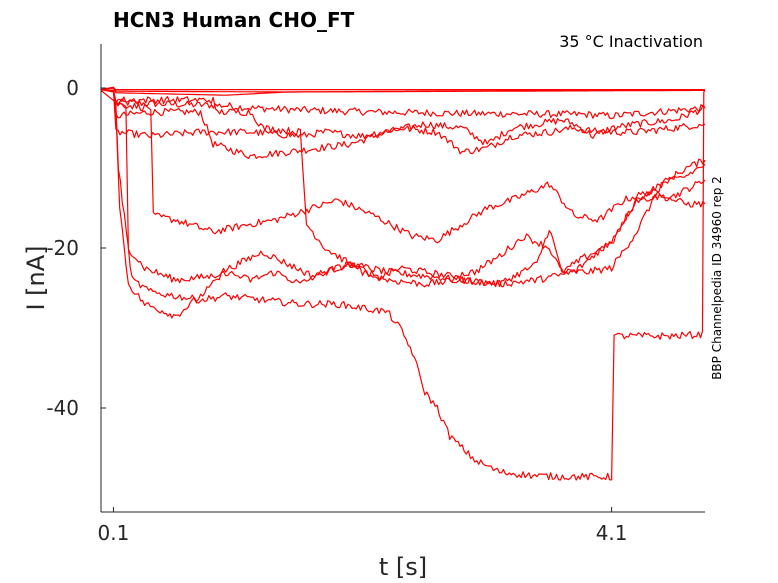 The width and height of the screenshot is (778, 583). What do you see at coordinates (612, 533) in the screenshot?
I see `x-tick-label: 4.1` at bounding box center [612, 533].